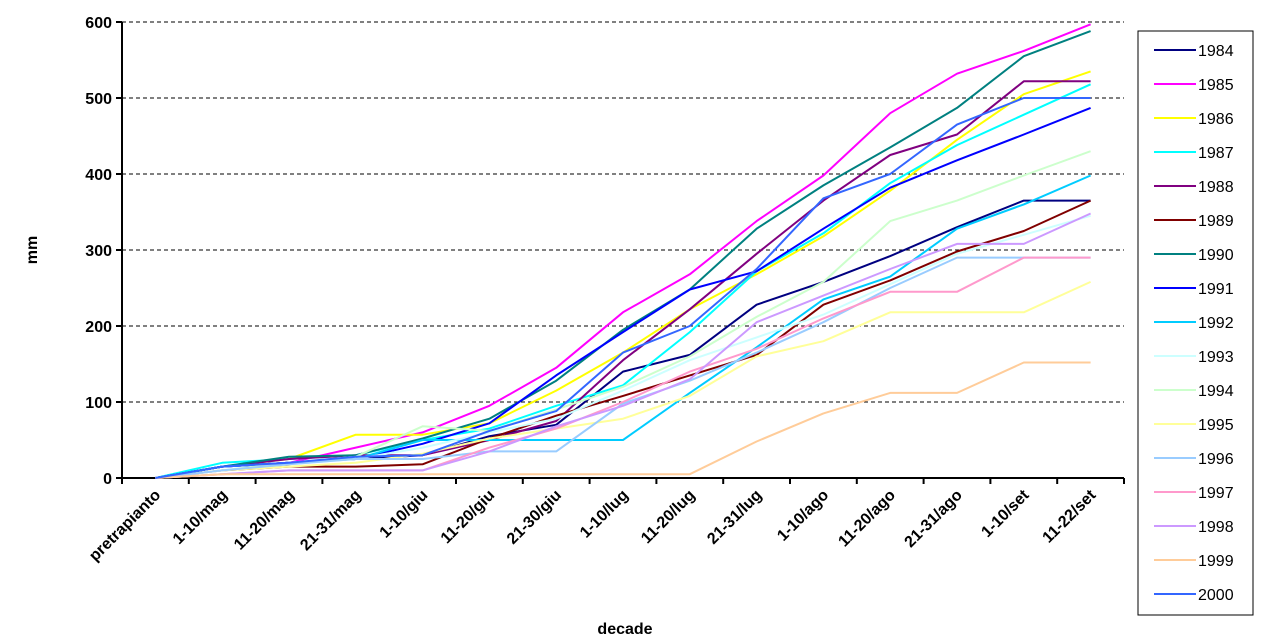 The image size is (1261, 639). Describe the element at coordinates (623, 420) in the screenshot. I see `series-line-1999` at that location.